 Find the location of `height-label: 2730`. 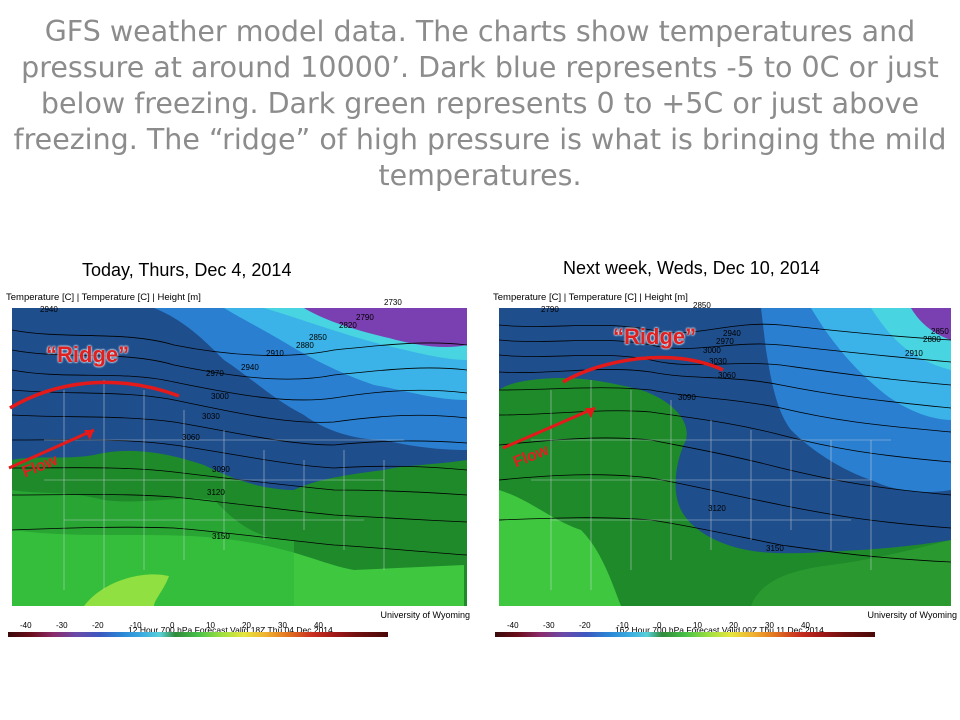

height-label: 2730 is located at coordinates (393, 302).